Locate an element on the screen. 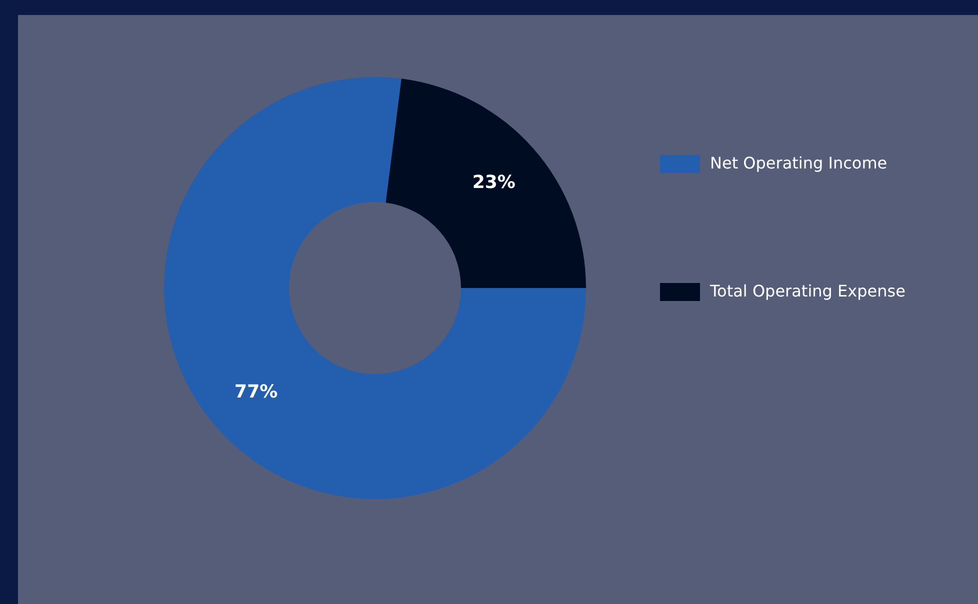 This screenshot has height=604, width=978. donut-slice is located at coordinates (486, 183).